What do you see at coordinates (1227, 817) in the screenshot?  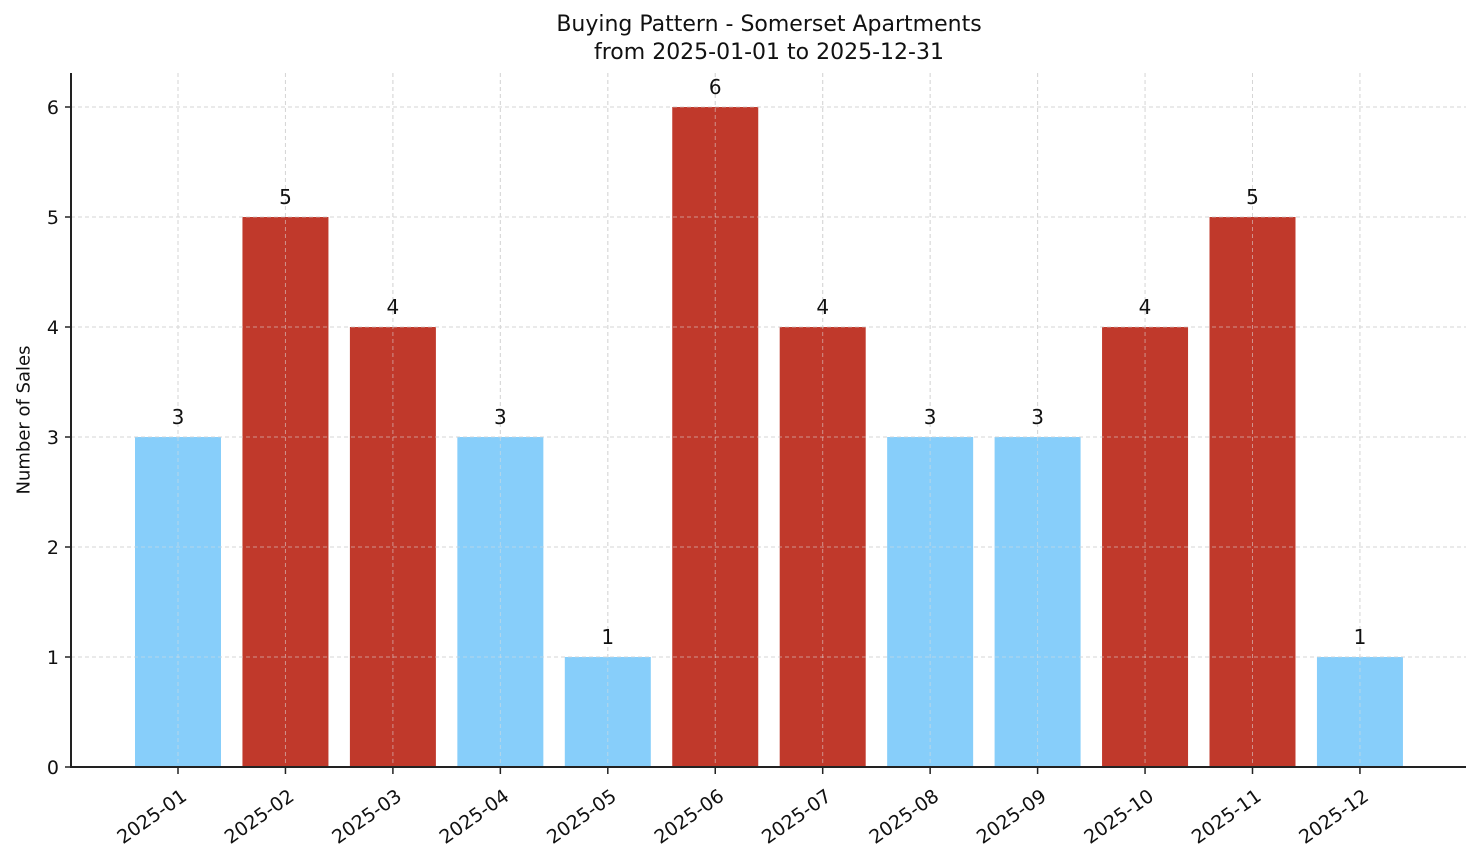 I see `x-tick-label: 2025-11` at bounding box center [1227, 817].